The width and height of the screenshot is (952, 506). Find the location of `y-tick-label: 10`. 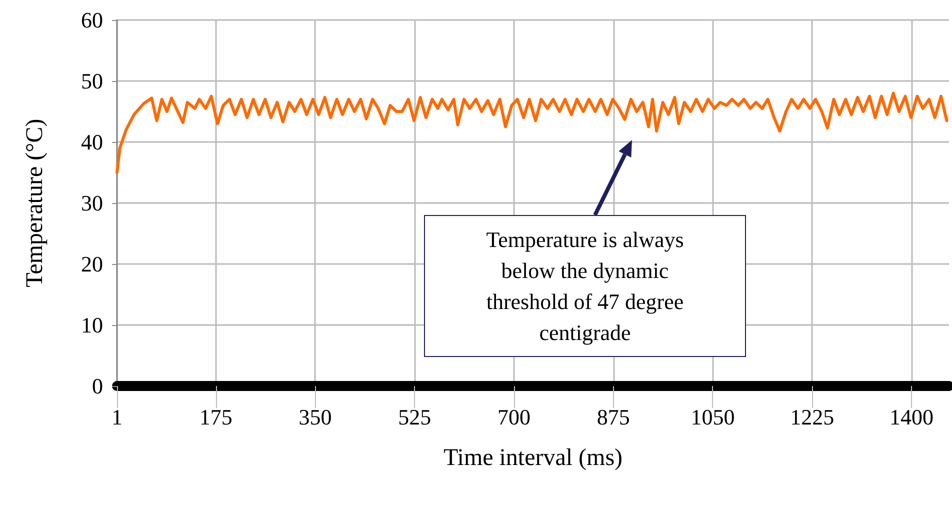

y-tick-label: 10 is located at coordinates (92, 325).